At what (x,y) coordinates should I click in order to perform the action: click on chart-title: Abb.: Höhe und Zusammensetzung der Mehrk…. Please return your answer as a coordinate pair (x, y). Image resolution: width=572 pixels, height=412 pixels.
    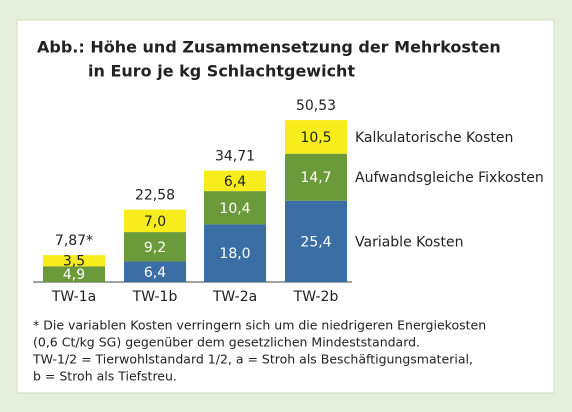
    Looking at the image, I should click on (269, 47).